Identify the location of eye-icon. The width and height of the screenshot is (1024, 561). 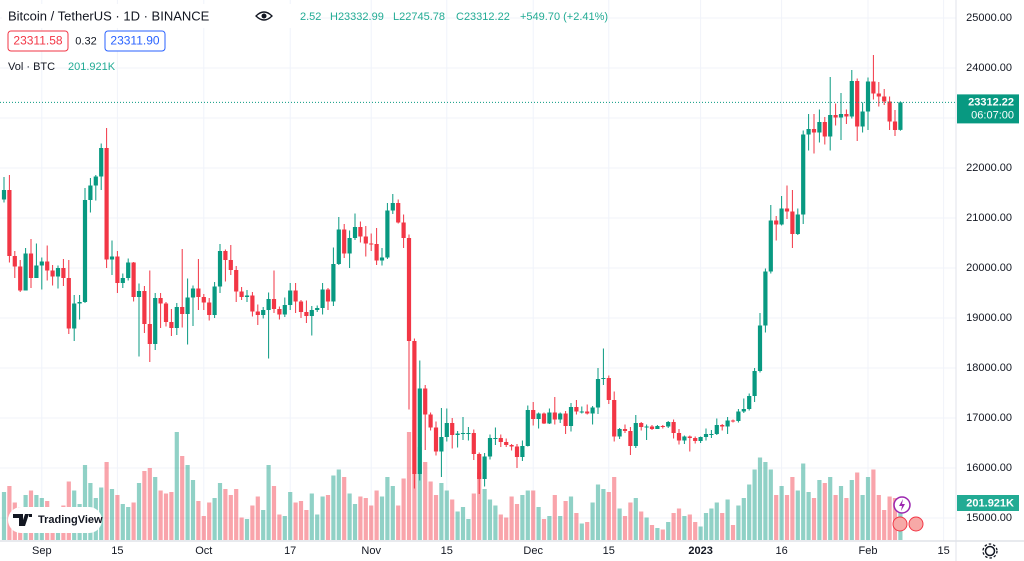
(264, 16).